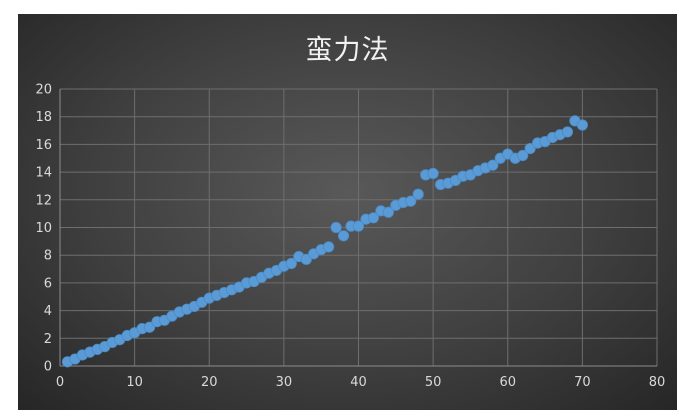  Describe the element at coordinates (48, 311) in the screenshot. I see `y-tick-label: 4` at that location.